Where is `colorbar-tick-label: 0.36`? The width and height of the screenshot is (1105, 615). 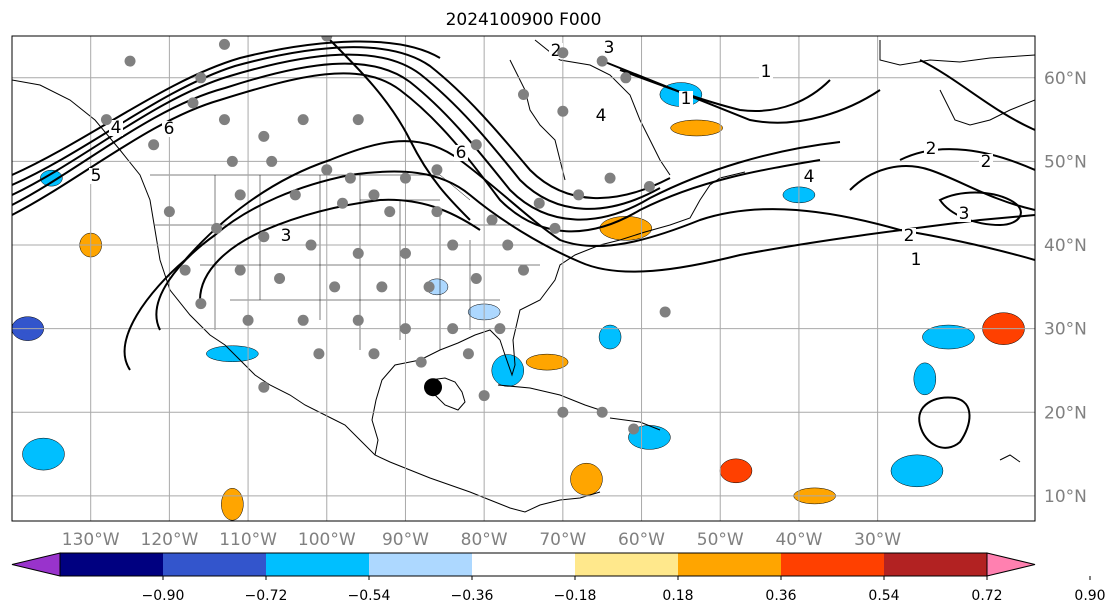 colorbar-tick-label: 0.36 is located at coordinates (780, 596).